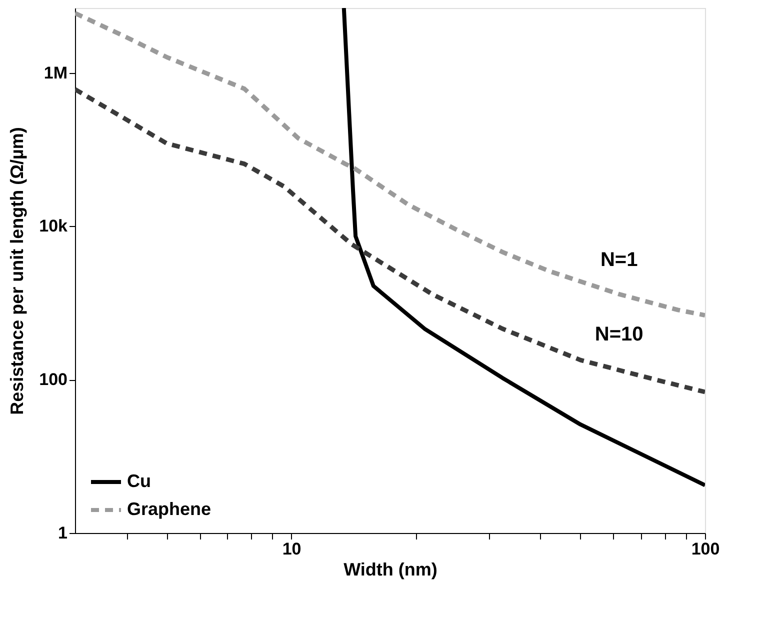 The height and width of the screenshot is (620, 767). What do you see at coordinates (63, 533) in the screenshot?
I see `y-tick-label: 1` at bounding box center [63, 533].